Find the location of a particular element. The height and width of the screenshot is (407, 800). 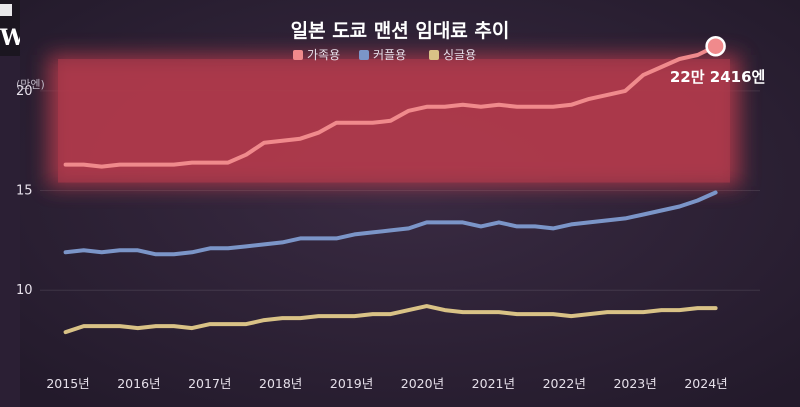

end-point-marker is located at coordinates (715, 46).